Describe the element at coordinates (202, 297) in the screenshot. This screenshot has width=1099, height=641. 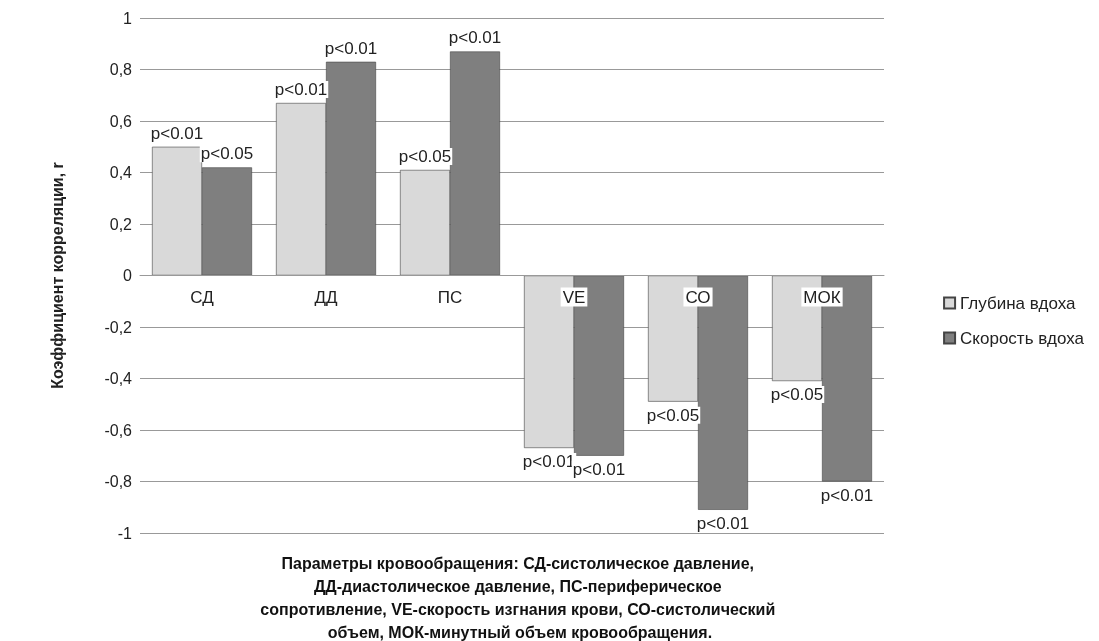
I see `x-tick-label: СД` at that location.